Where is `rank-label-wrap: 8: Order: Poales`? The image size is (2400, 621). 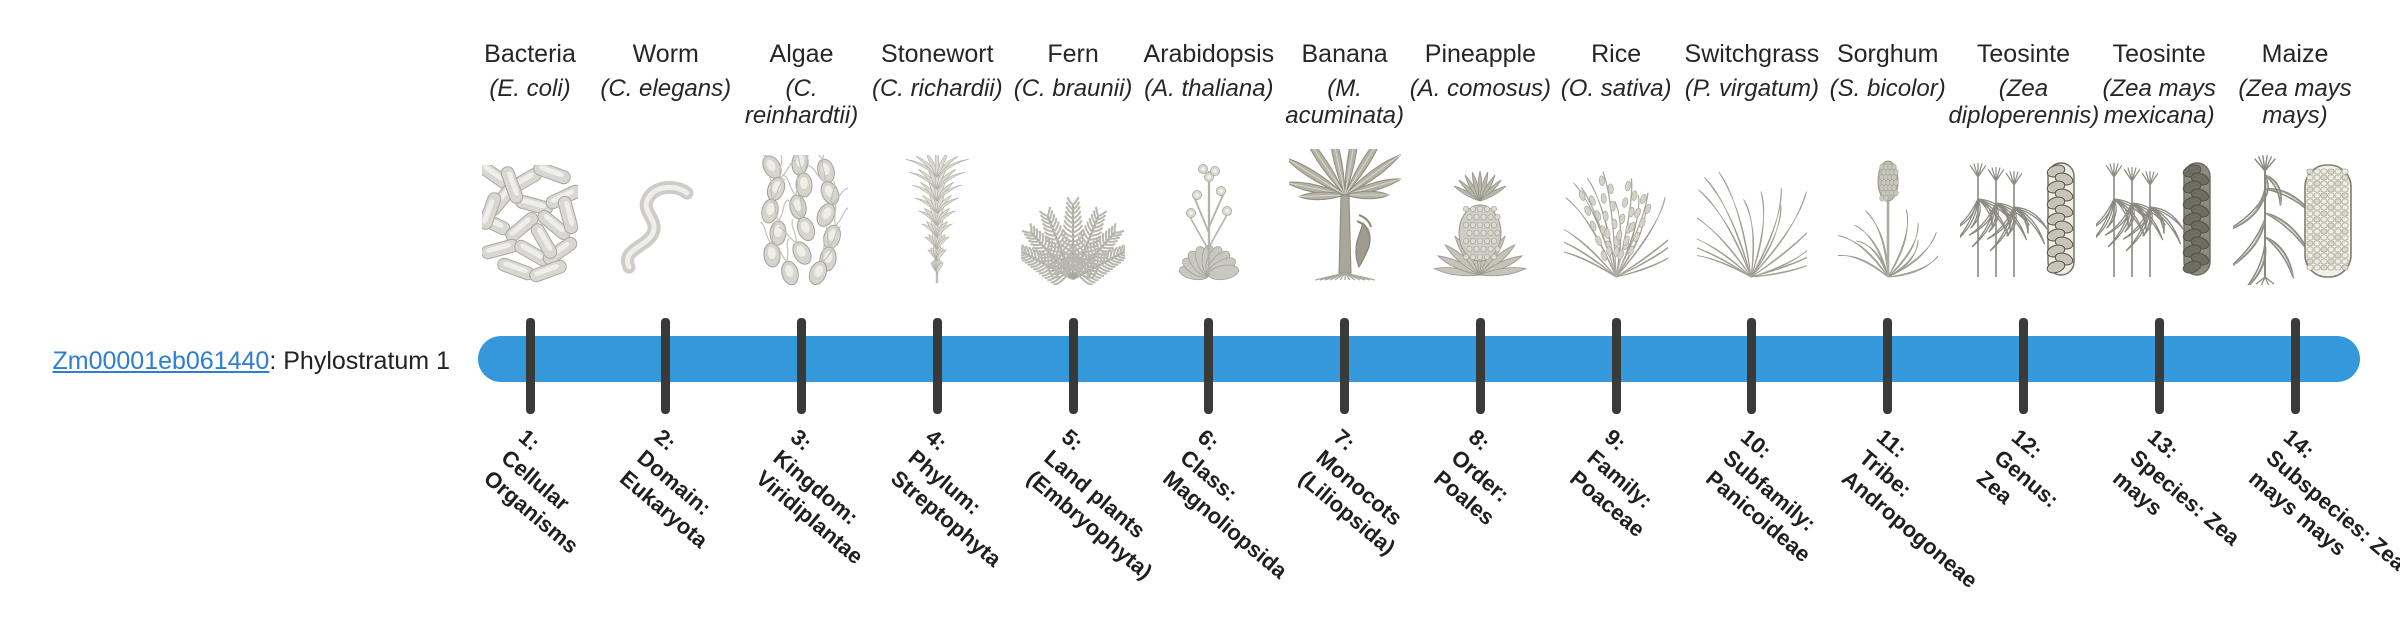 rank-label-wrap: 8: Order: Poales is located at coordinates (1480, 266).